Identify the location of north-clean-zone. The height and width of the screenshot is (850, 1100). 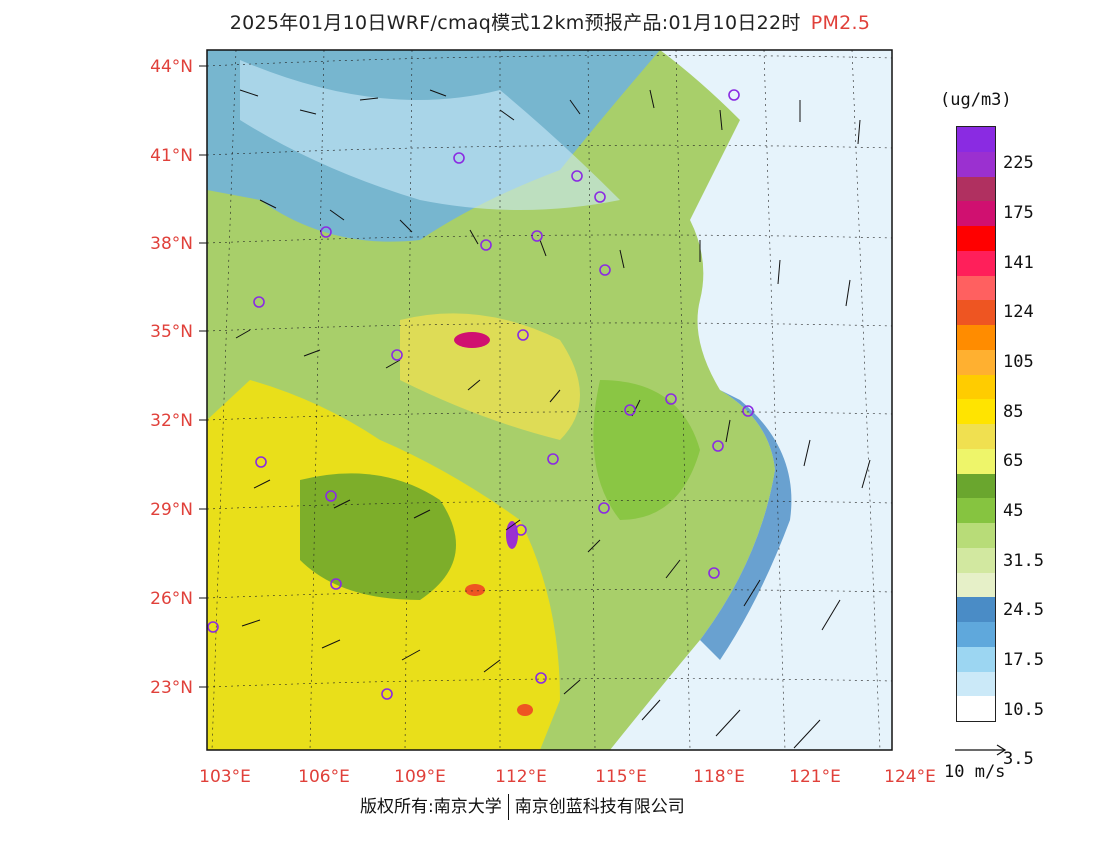
(430, 135).